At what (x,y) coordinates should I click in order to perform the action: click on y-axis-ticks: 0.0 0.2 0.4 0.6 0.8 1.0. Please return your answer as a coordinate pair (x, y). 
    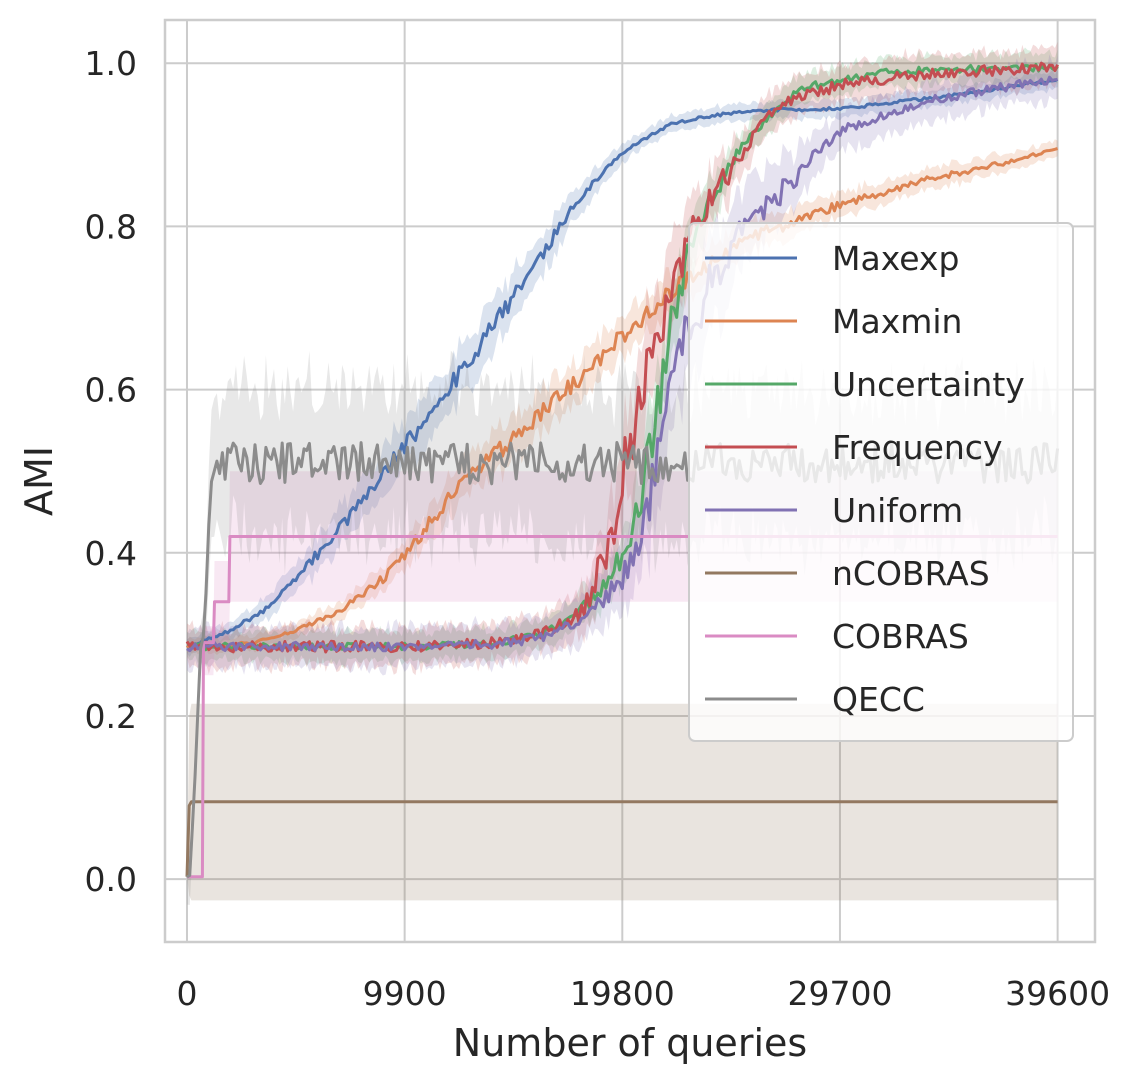
    Looking at the image, I should click on (111, 471).